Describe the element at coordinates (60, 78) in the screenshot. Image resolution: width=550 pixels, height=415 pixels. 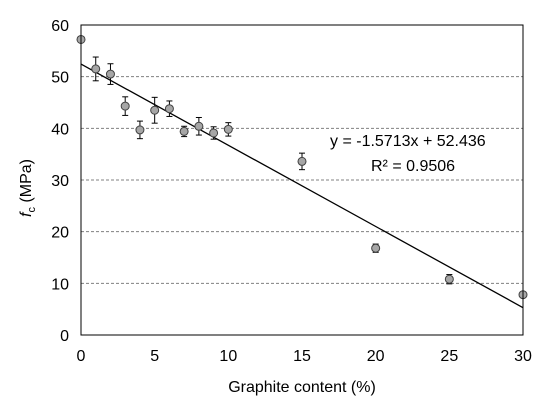
I see `y-tick-label-50: 50` at that location.